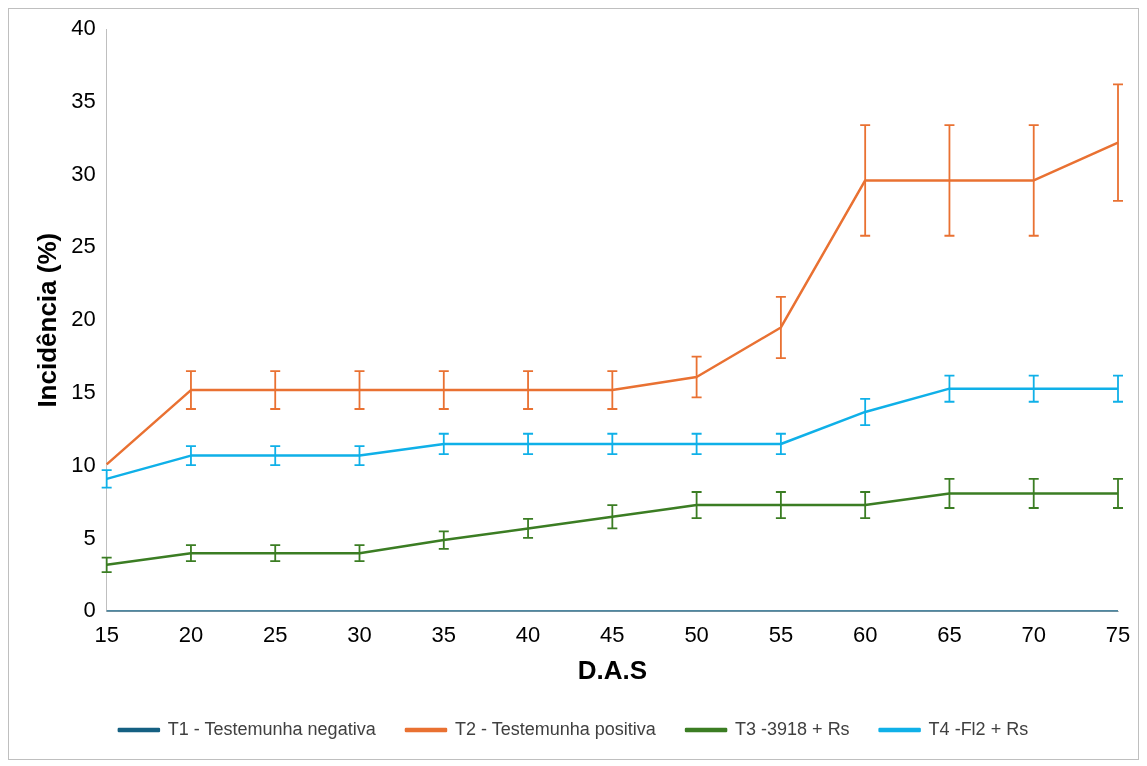 The image size is (1147, 766). Describe the element at coordinates (83, 392) in the screenshot. I see `y-tick-label: 15` at that location.